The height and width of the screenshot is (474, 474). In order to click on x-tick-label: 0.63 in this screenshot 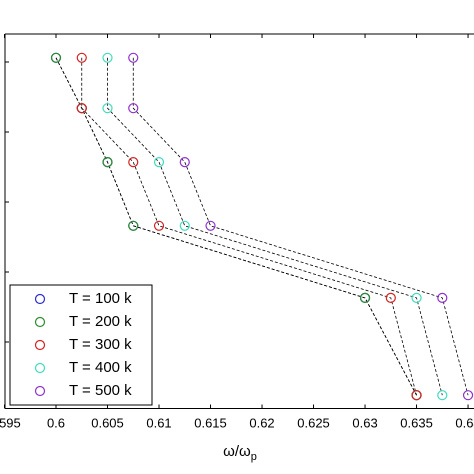, I will do `click(364, 422)`.